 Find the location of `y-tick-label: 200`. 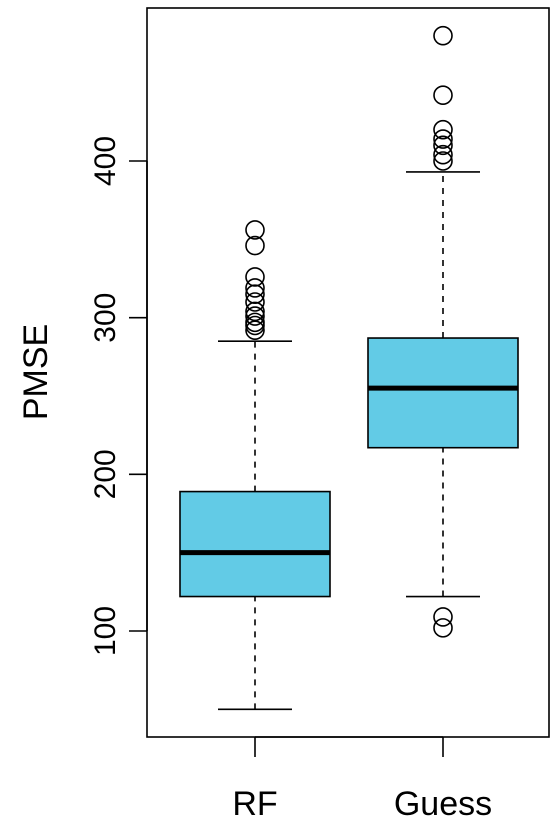

y-tick-label: 200 is located at coordinates (105, 474).